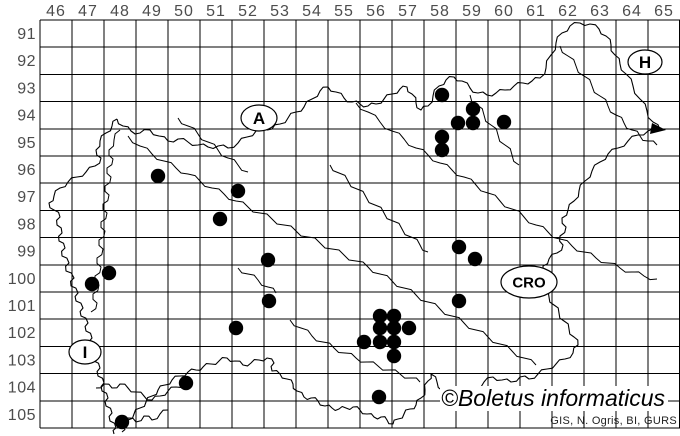  Describe the element at coordinates (26, 170) in the screenshot. I see `grid-row-label: 96` at that location.